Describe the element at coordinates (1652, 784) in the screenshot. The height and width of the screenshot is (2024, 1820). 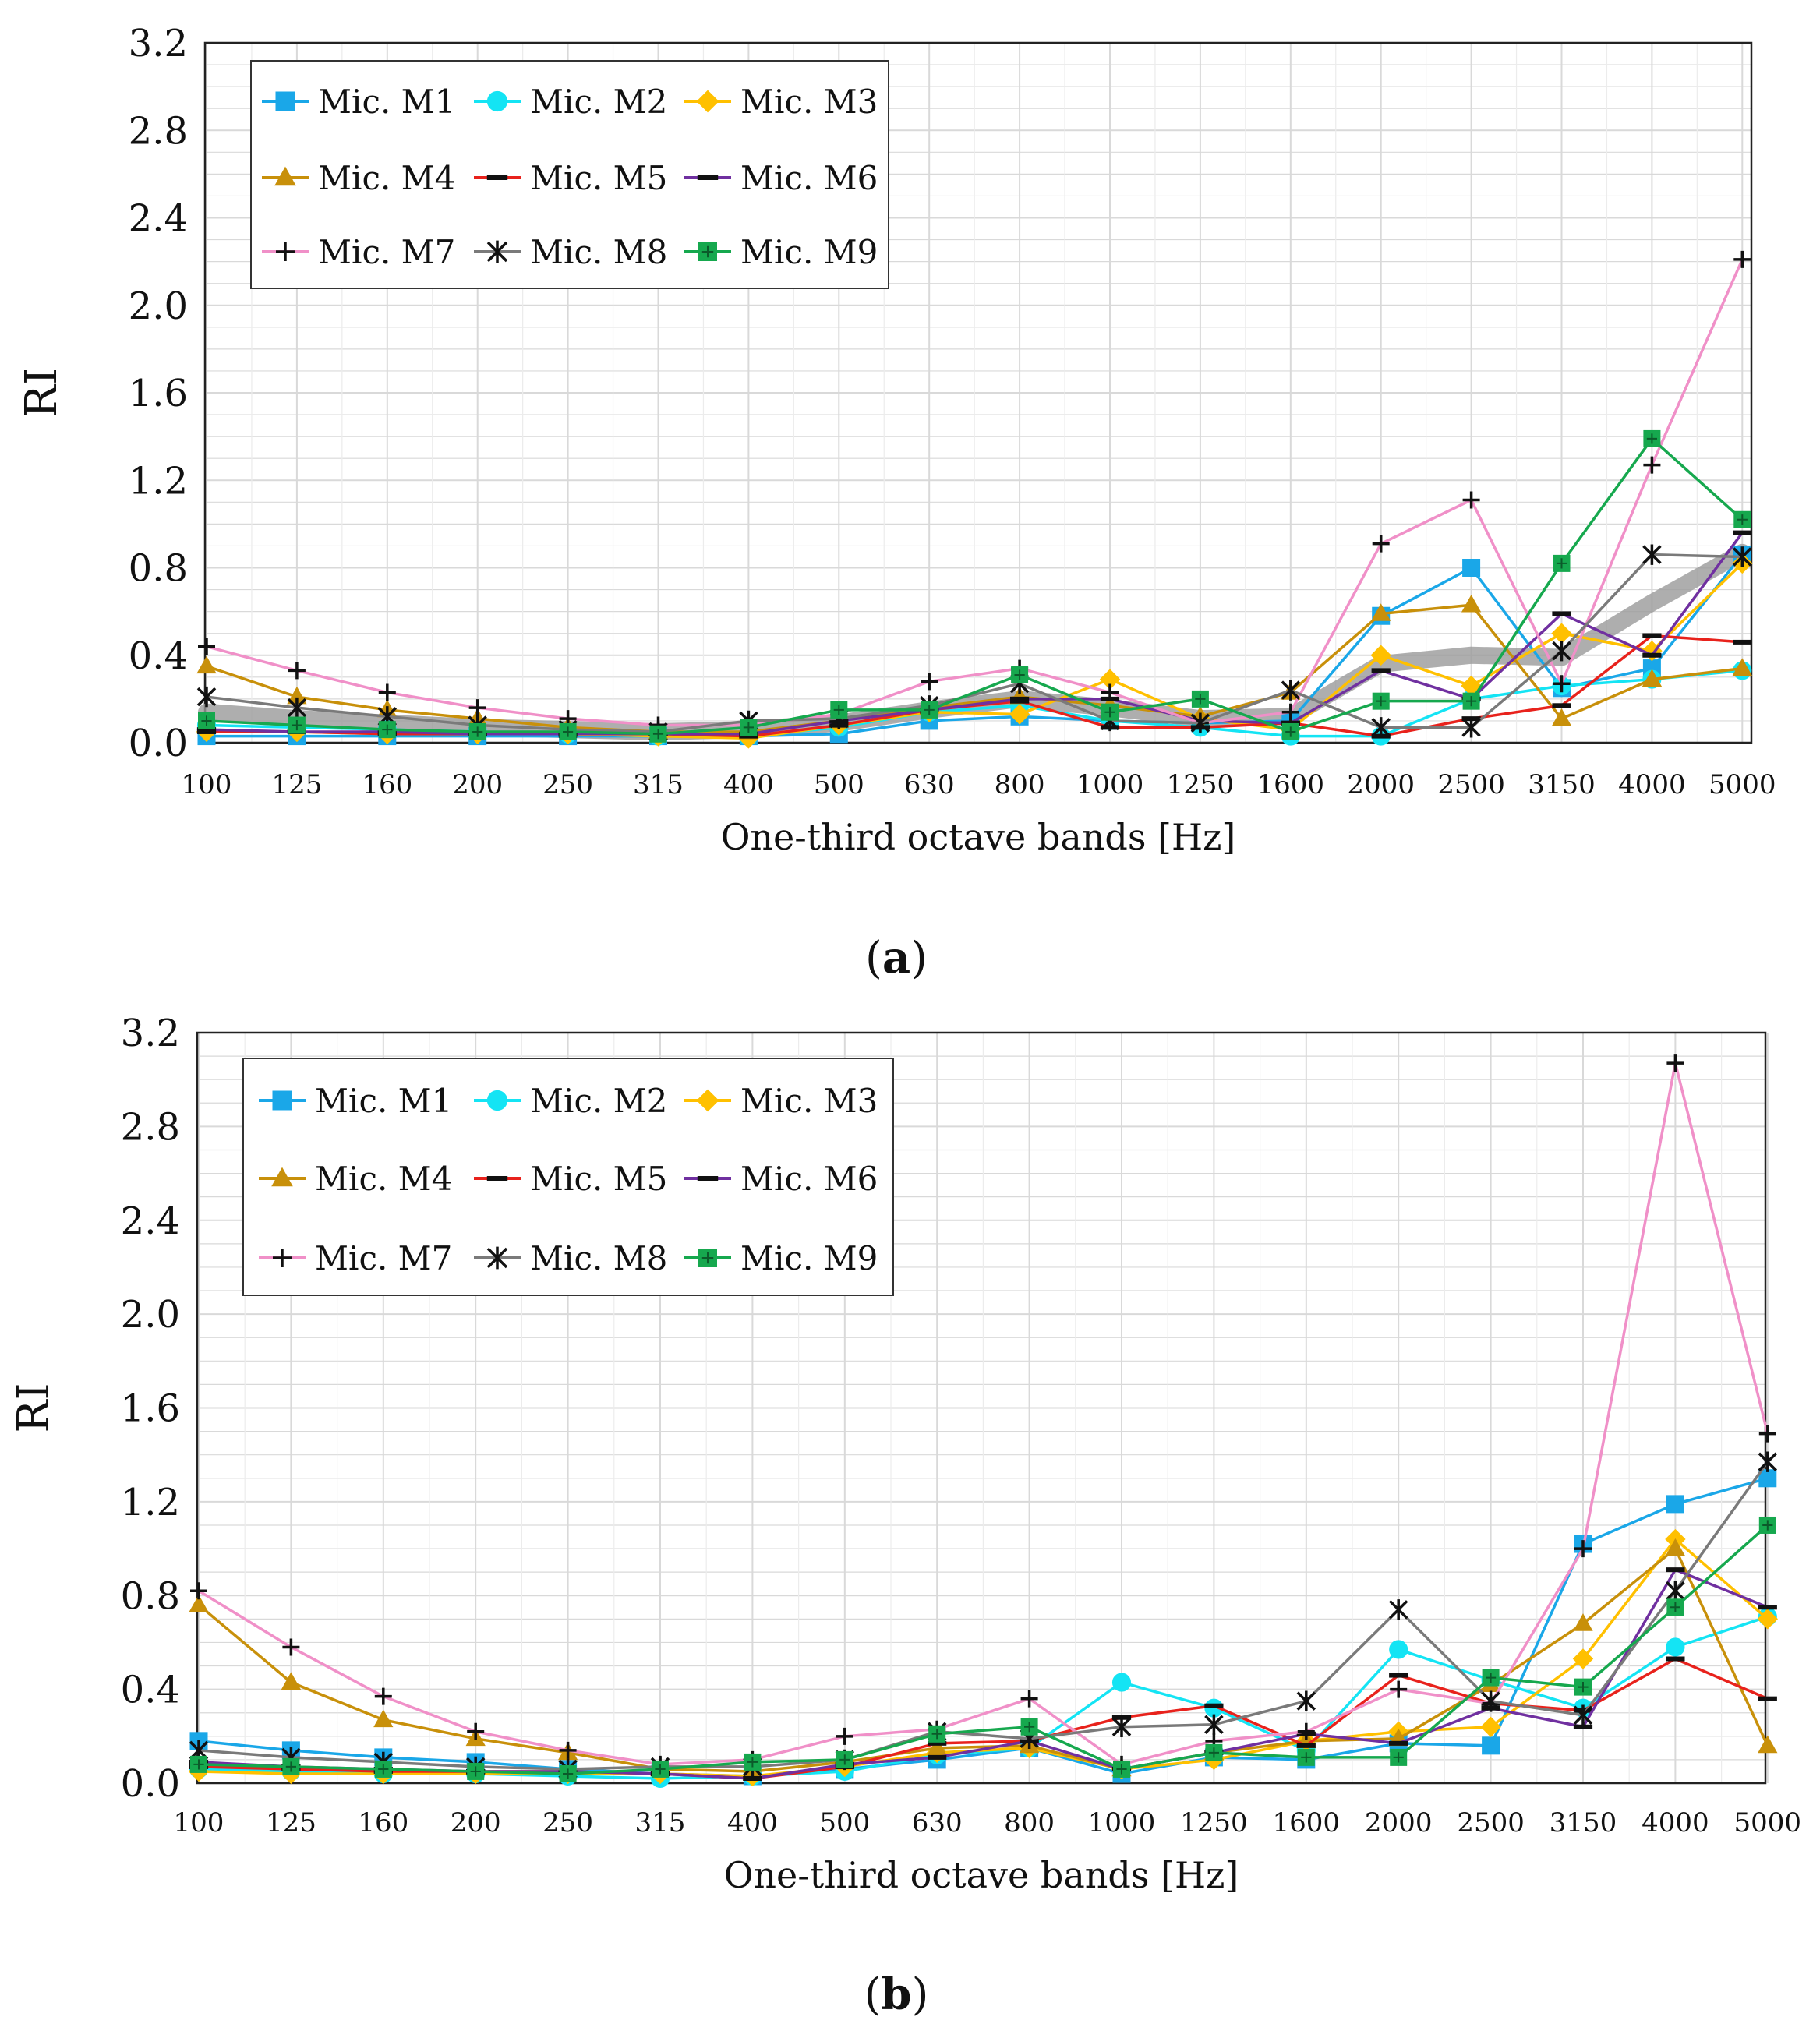
I see `x-tick-label: 4000` at that location.